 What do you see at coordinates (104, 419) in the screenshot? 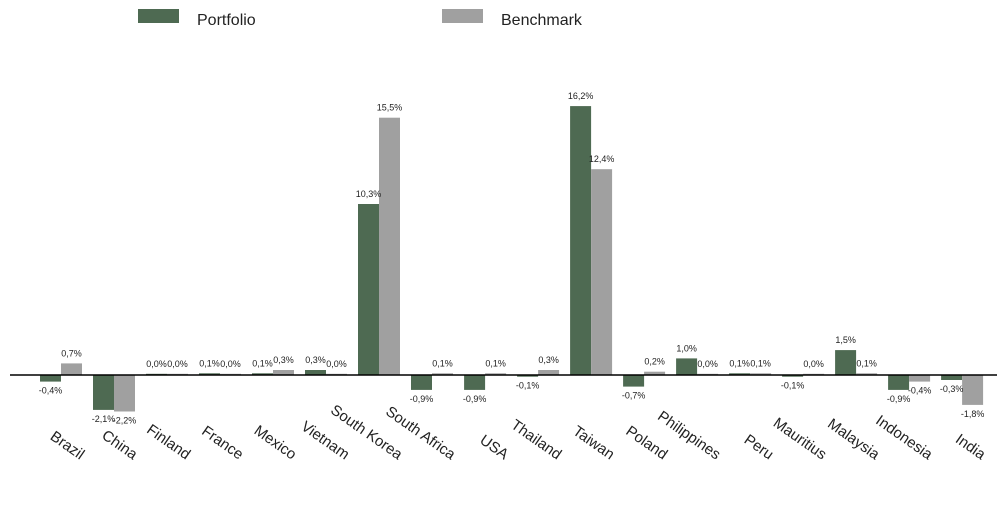
I see `data-label-portfolio-china: -2,1%` at bounding box center [104, 419].